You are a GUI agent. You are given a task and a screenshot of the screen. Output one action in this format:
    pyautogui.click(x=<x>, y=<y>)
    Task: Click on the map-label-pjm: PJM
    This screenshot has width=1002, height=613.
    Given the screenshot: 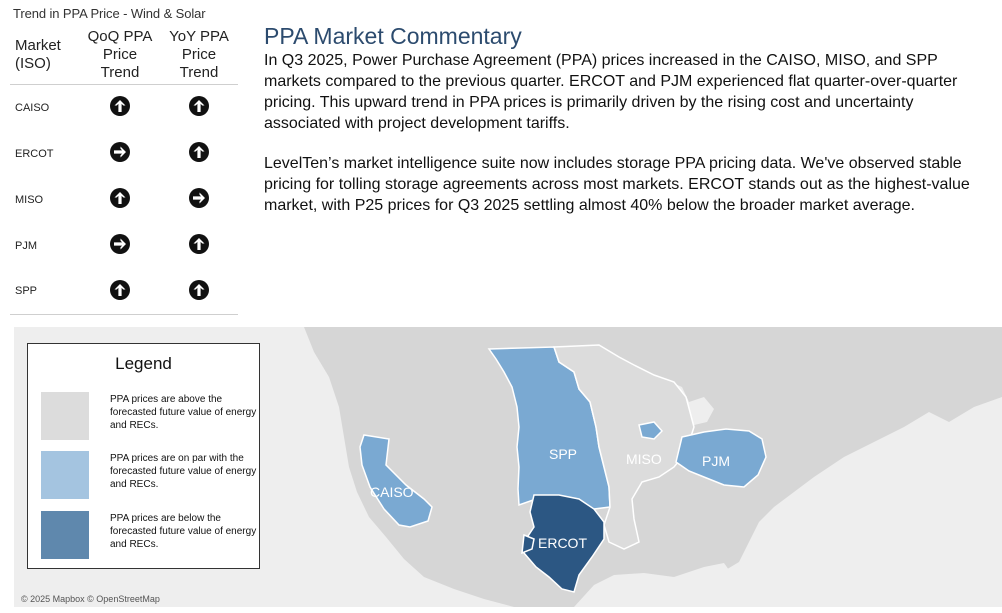 What is the action you would take?
    pyautogui.click(x=716, y=461)
    